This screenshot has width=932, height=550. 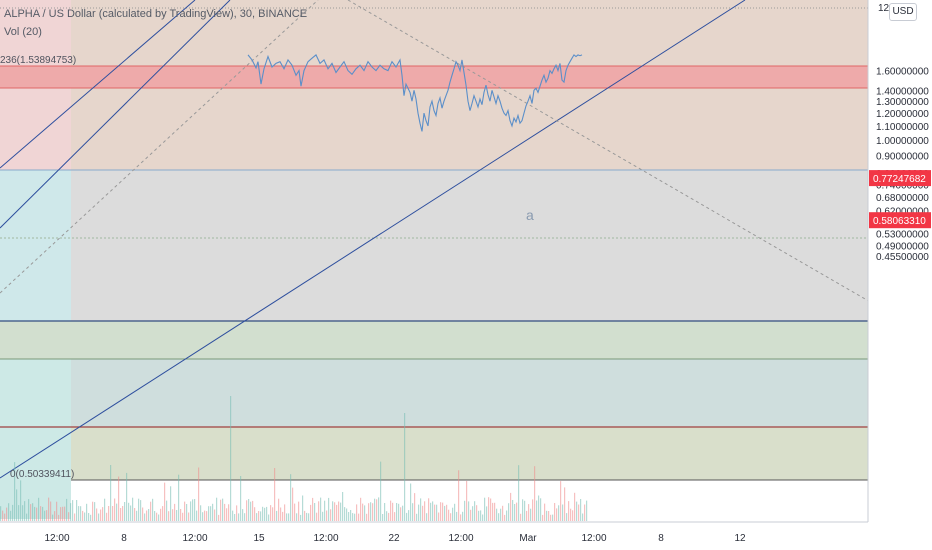 I want to click on top-price-partial: 12, so click(x=884, y=8).